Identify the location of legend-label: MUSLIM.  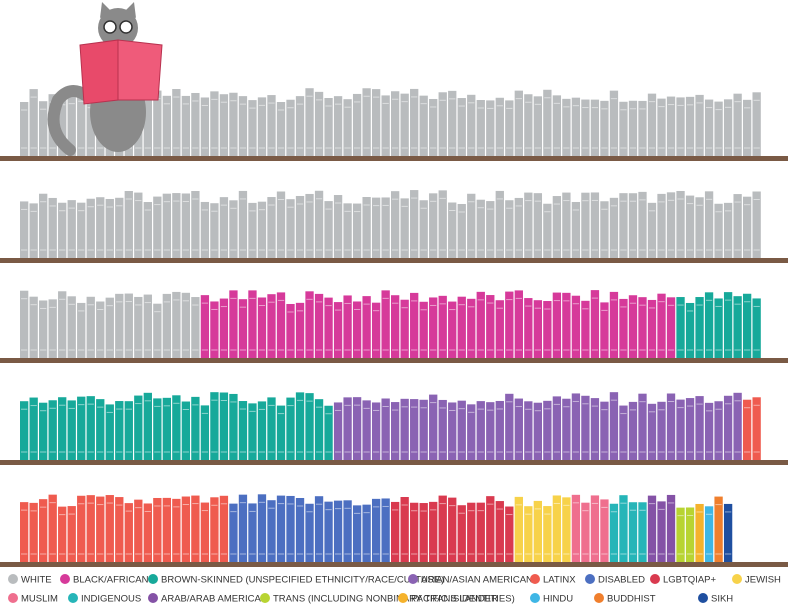
(39, 599).